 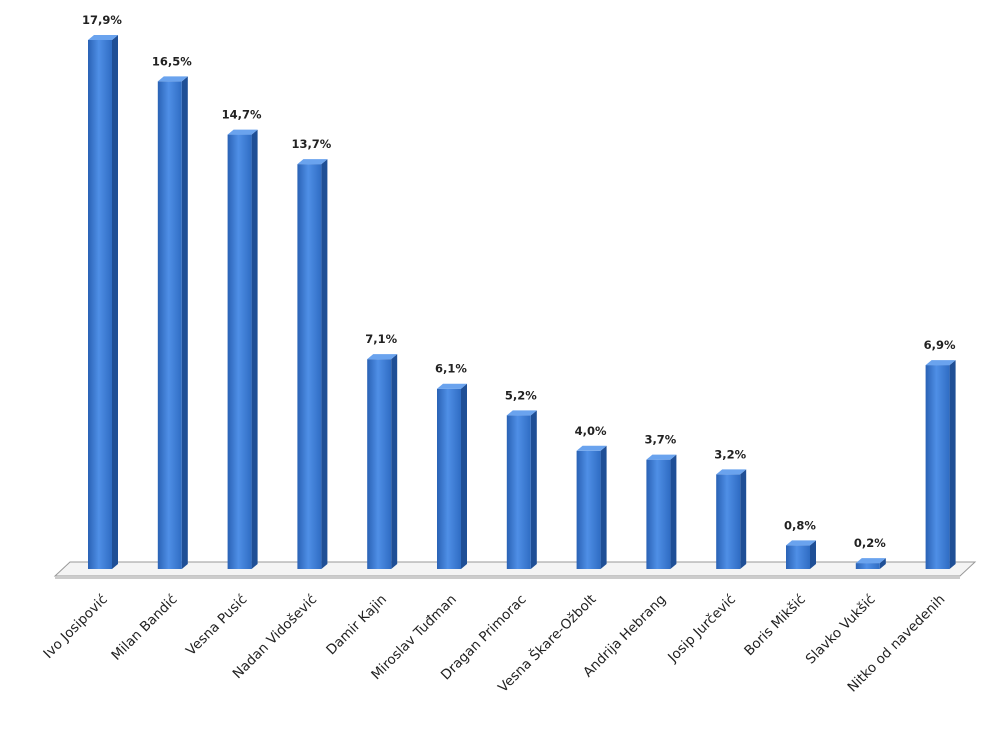 I want to click on x-tick-label: Milan Bandić, so click(x=144, y=628).